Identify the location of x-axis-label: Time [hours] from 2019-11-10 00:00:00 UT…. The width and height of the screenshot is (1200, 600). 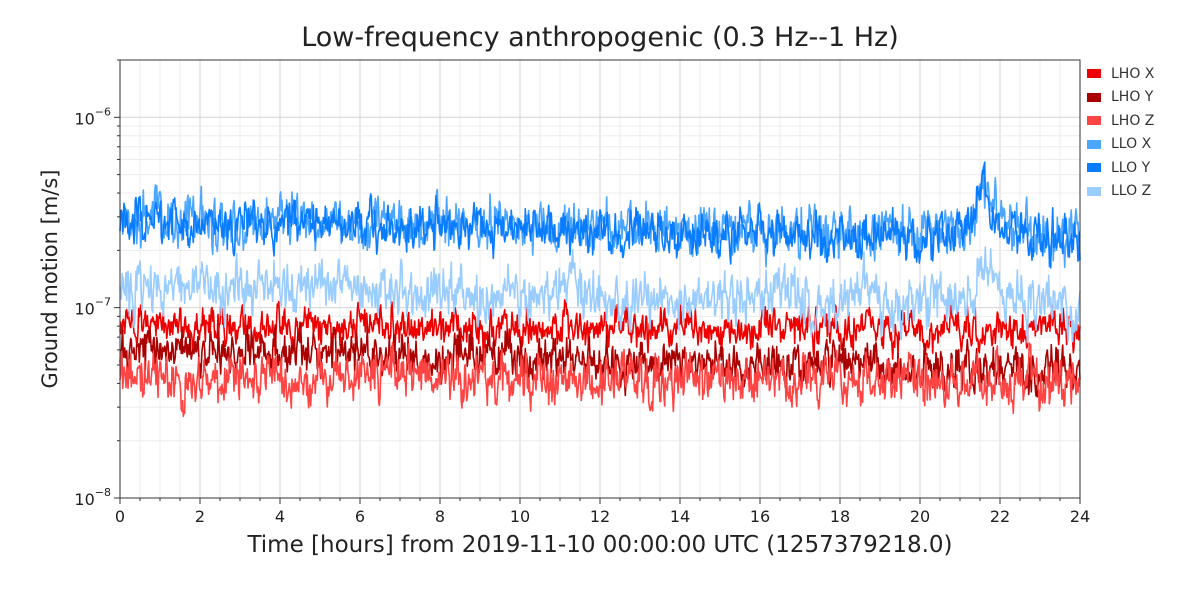
(600, 545).